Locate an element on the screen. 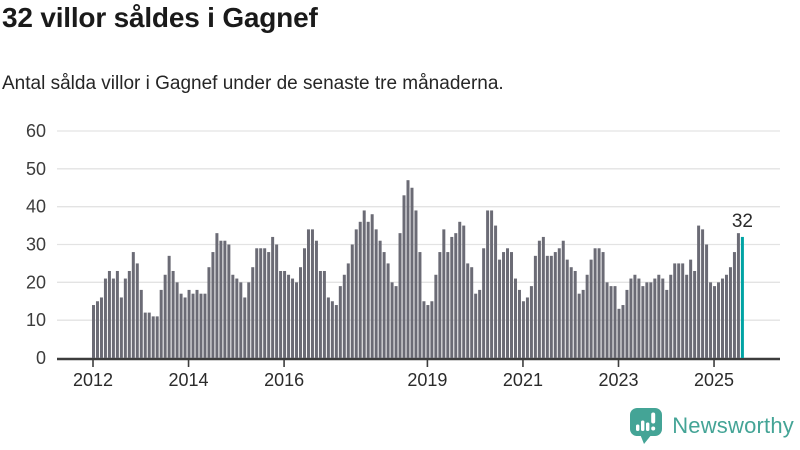  x-axis-label: 2019 is located at coordinates (427, 380).